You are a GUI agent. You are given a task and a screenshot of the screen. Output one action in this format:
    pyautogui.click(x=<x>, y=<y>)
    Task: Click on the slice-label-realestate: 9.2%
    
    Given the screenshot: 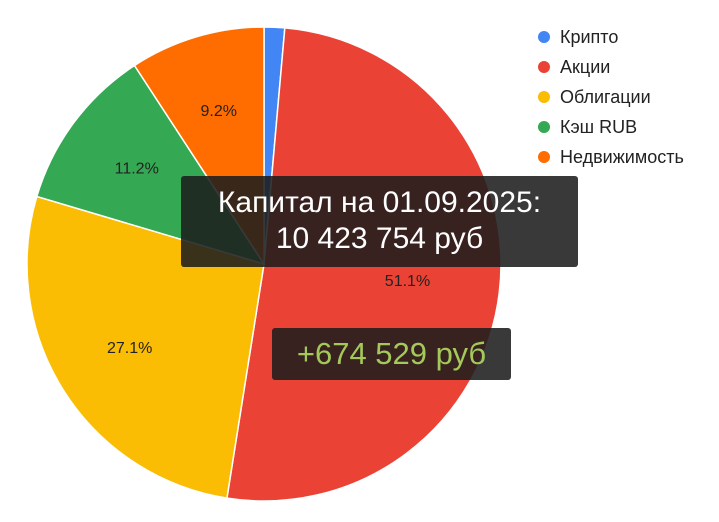 What is the action you would take?
    pyautogui.click(x=219, y=111)
    